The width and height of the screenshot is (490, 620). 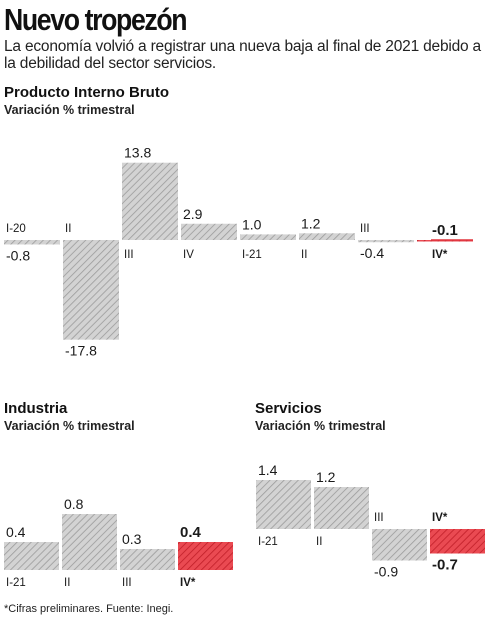 What do you see at coordinates (132, 539) in the screenshot?
I see `industria-value-label-3: 0.3` at bounding box center [132, 539].